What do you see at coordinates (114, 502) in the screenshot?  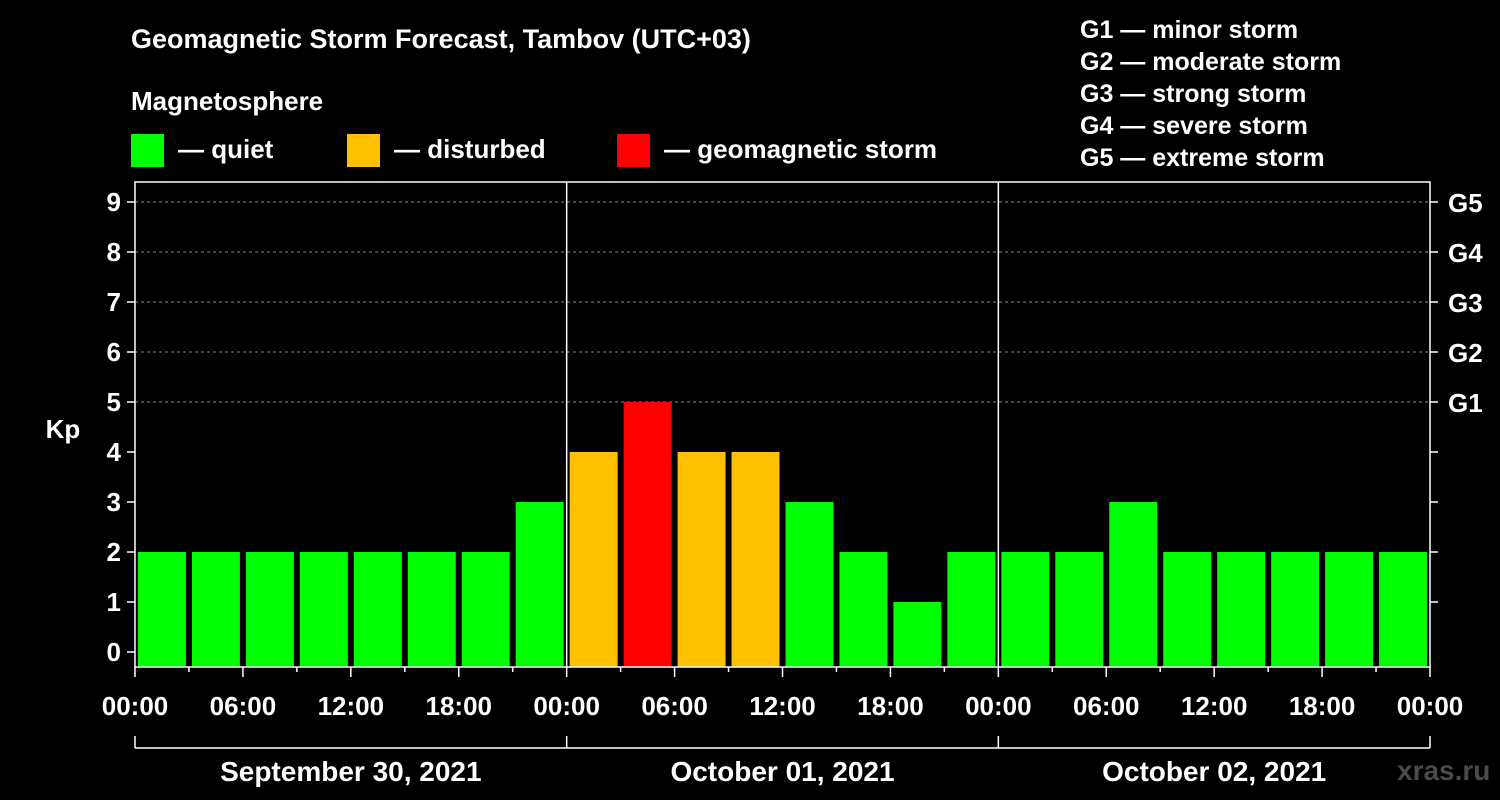 I see `y-tick-label-3: 3` at bounding box center [114, 502].